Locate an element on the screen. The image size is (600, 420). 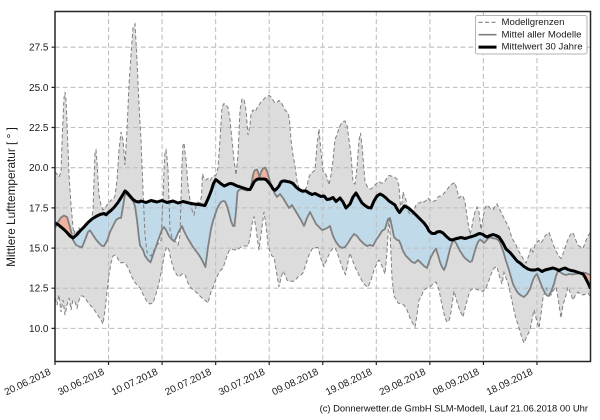
svg-text: Mittelwert 30 Jahre is located at coordinates (542, 47).